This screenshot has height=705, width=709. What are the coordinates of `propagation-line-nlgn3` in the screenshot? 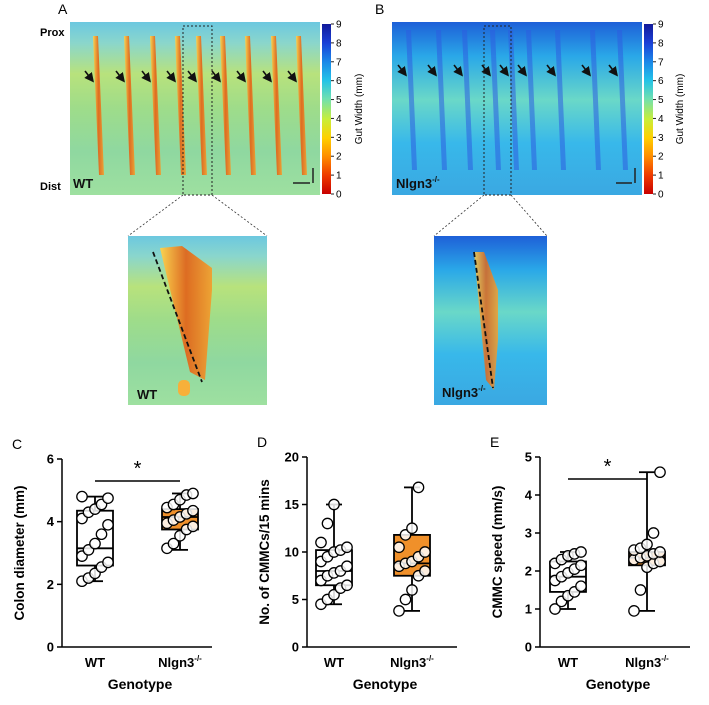 It's located at (483, 320).